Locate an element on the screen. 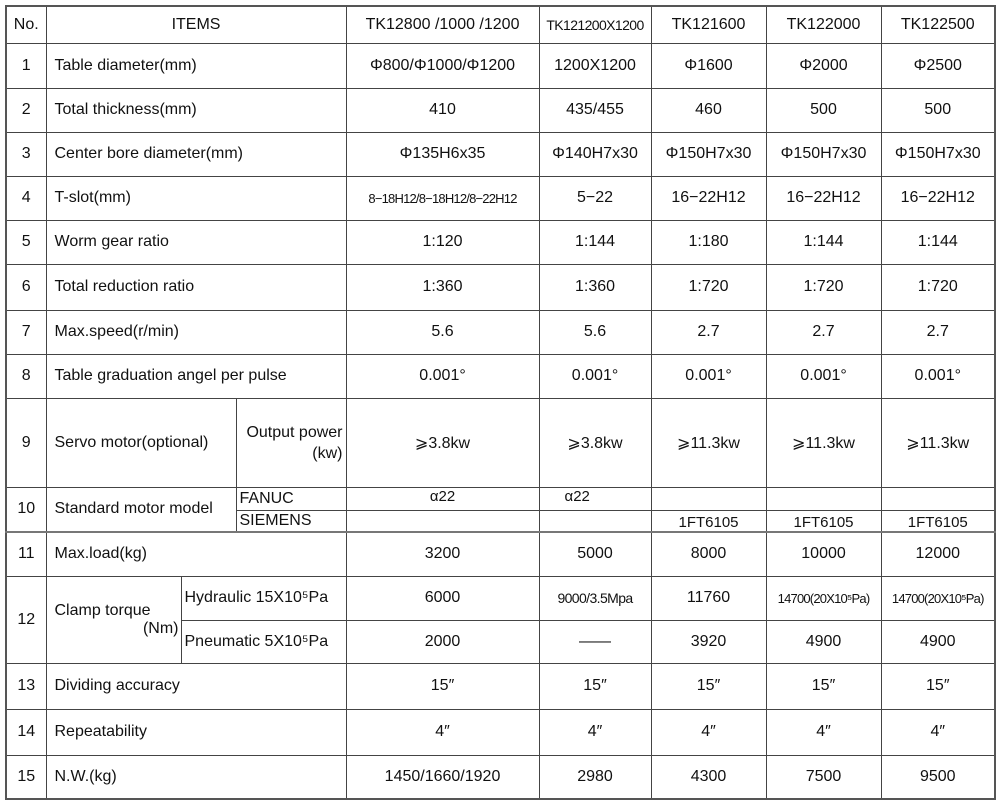 Image resolution: width=998 pixels, height=801 pixels. row-number: 14 is located at coordinates (26, 732).